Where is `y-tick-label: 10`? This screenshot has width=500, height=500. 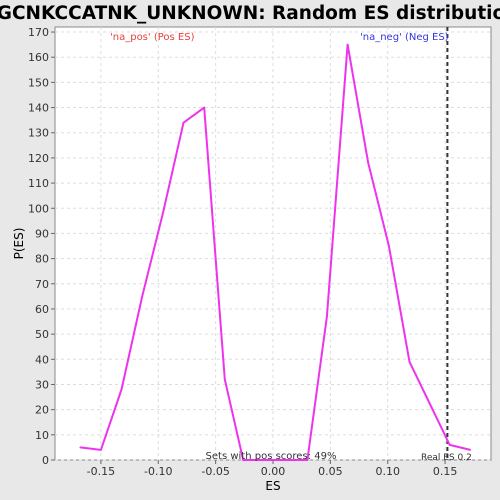 y-tick-label: 10 is located at coordinates (42, 435).